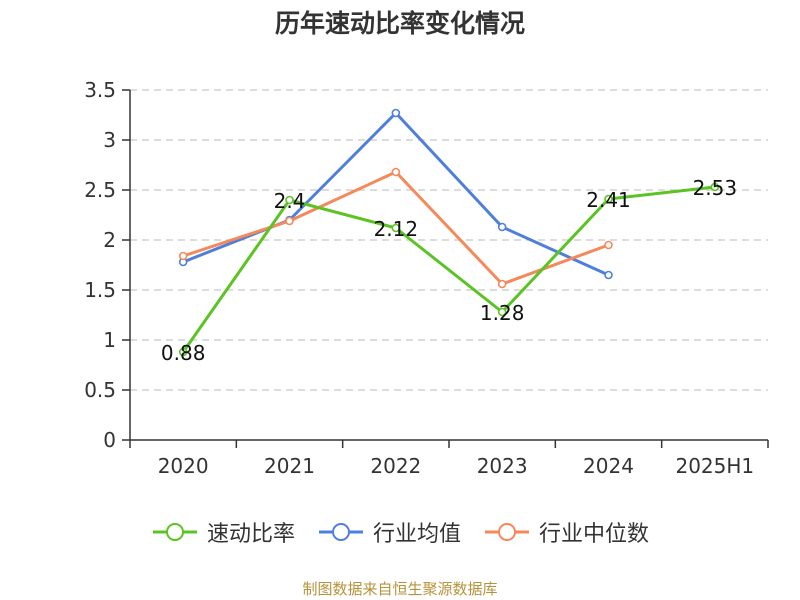  Describe the element at coordinates (502, 466) in the screenshot. I see `x-tick-label: 2023` at that location.